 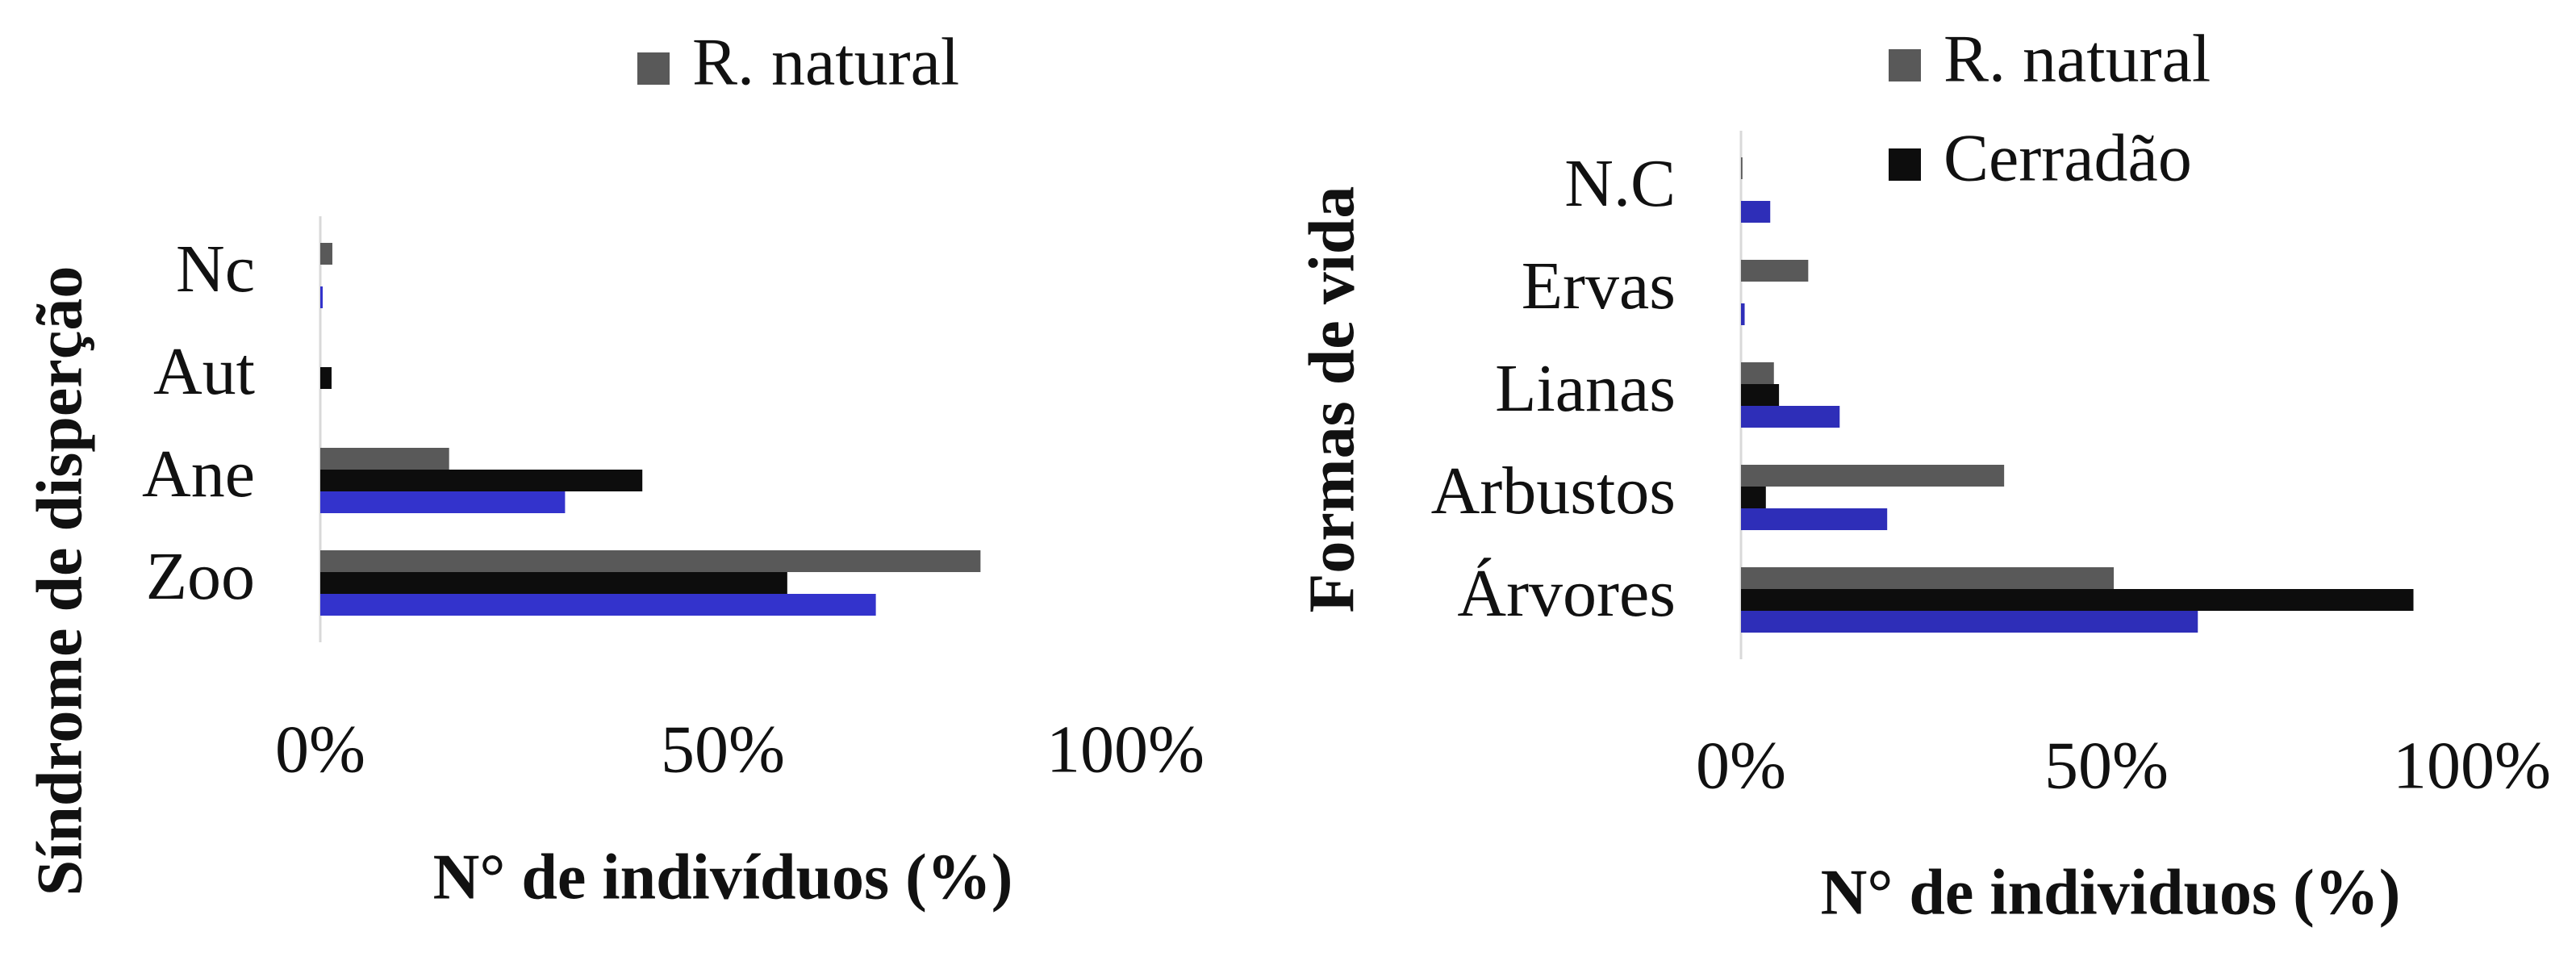 What do you see at coordinates (1331, 399) in the screenshot?
I see `y-axis-title: Formas de vida` at bounding box center [1331, 399].